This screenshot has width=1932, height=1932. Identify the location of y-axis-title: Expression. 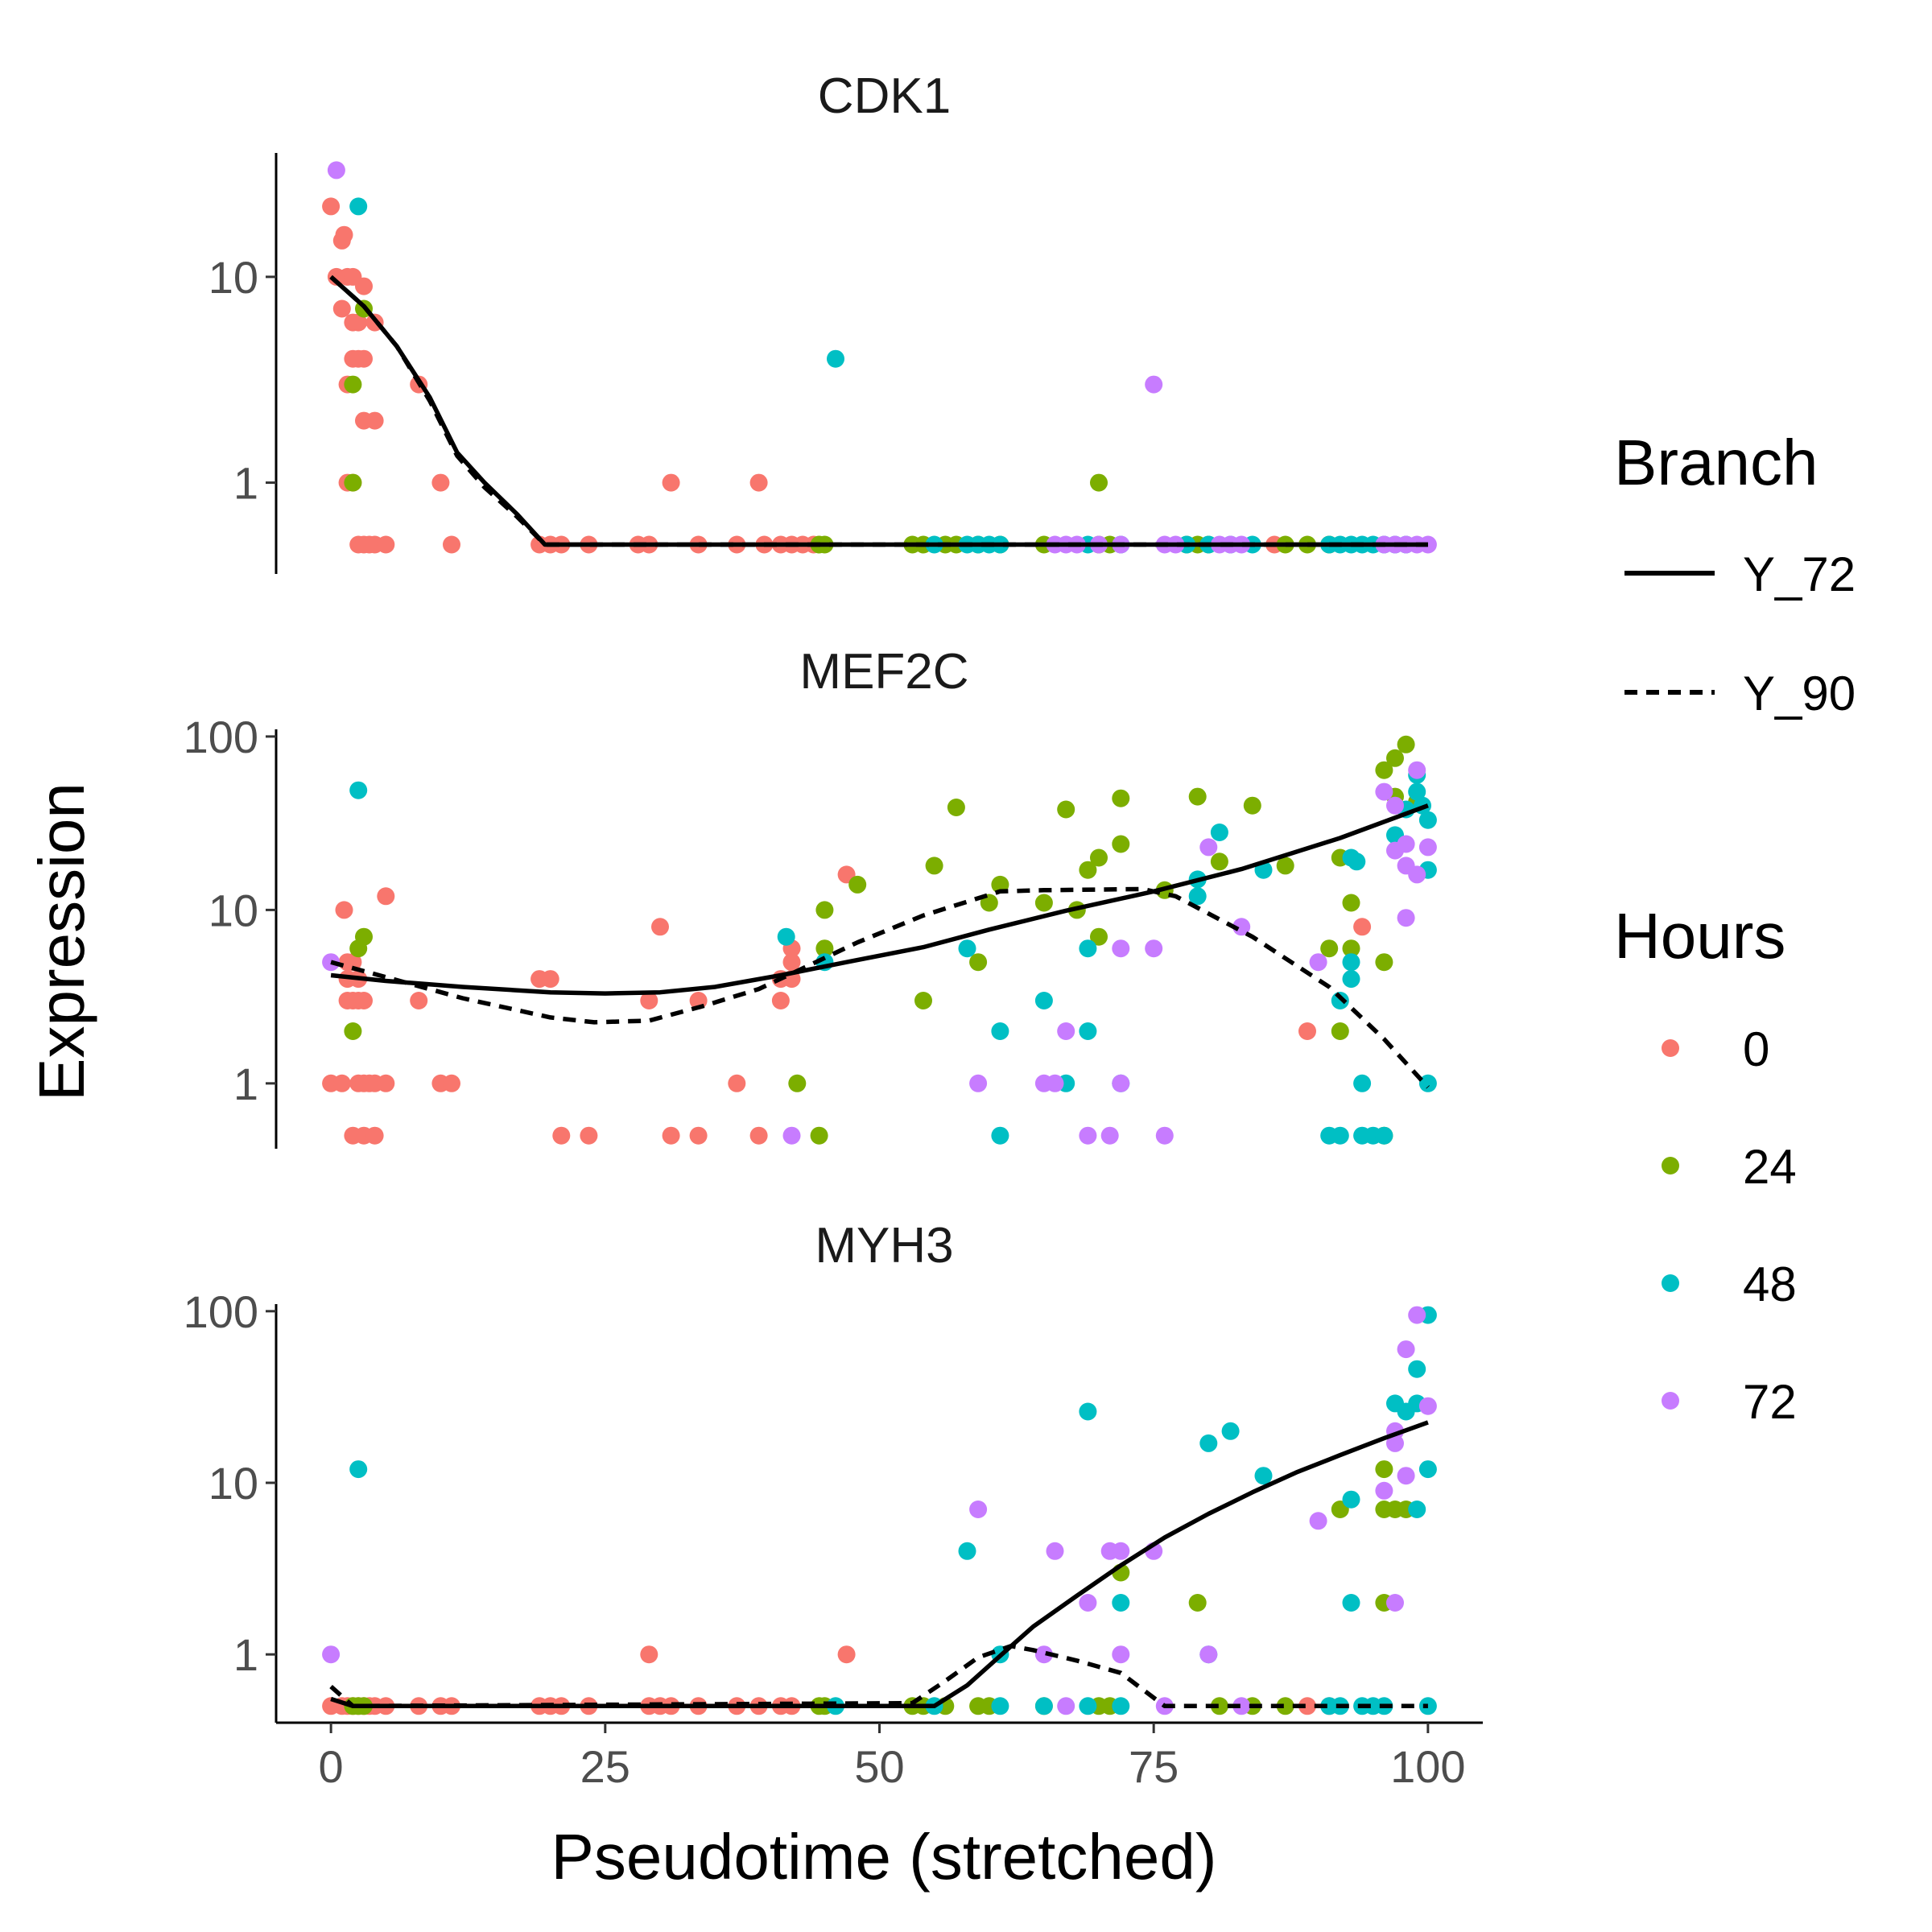
(61, 941).